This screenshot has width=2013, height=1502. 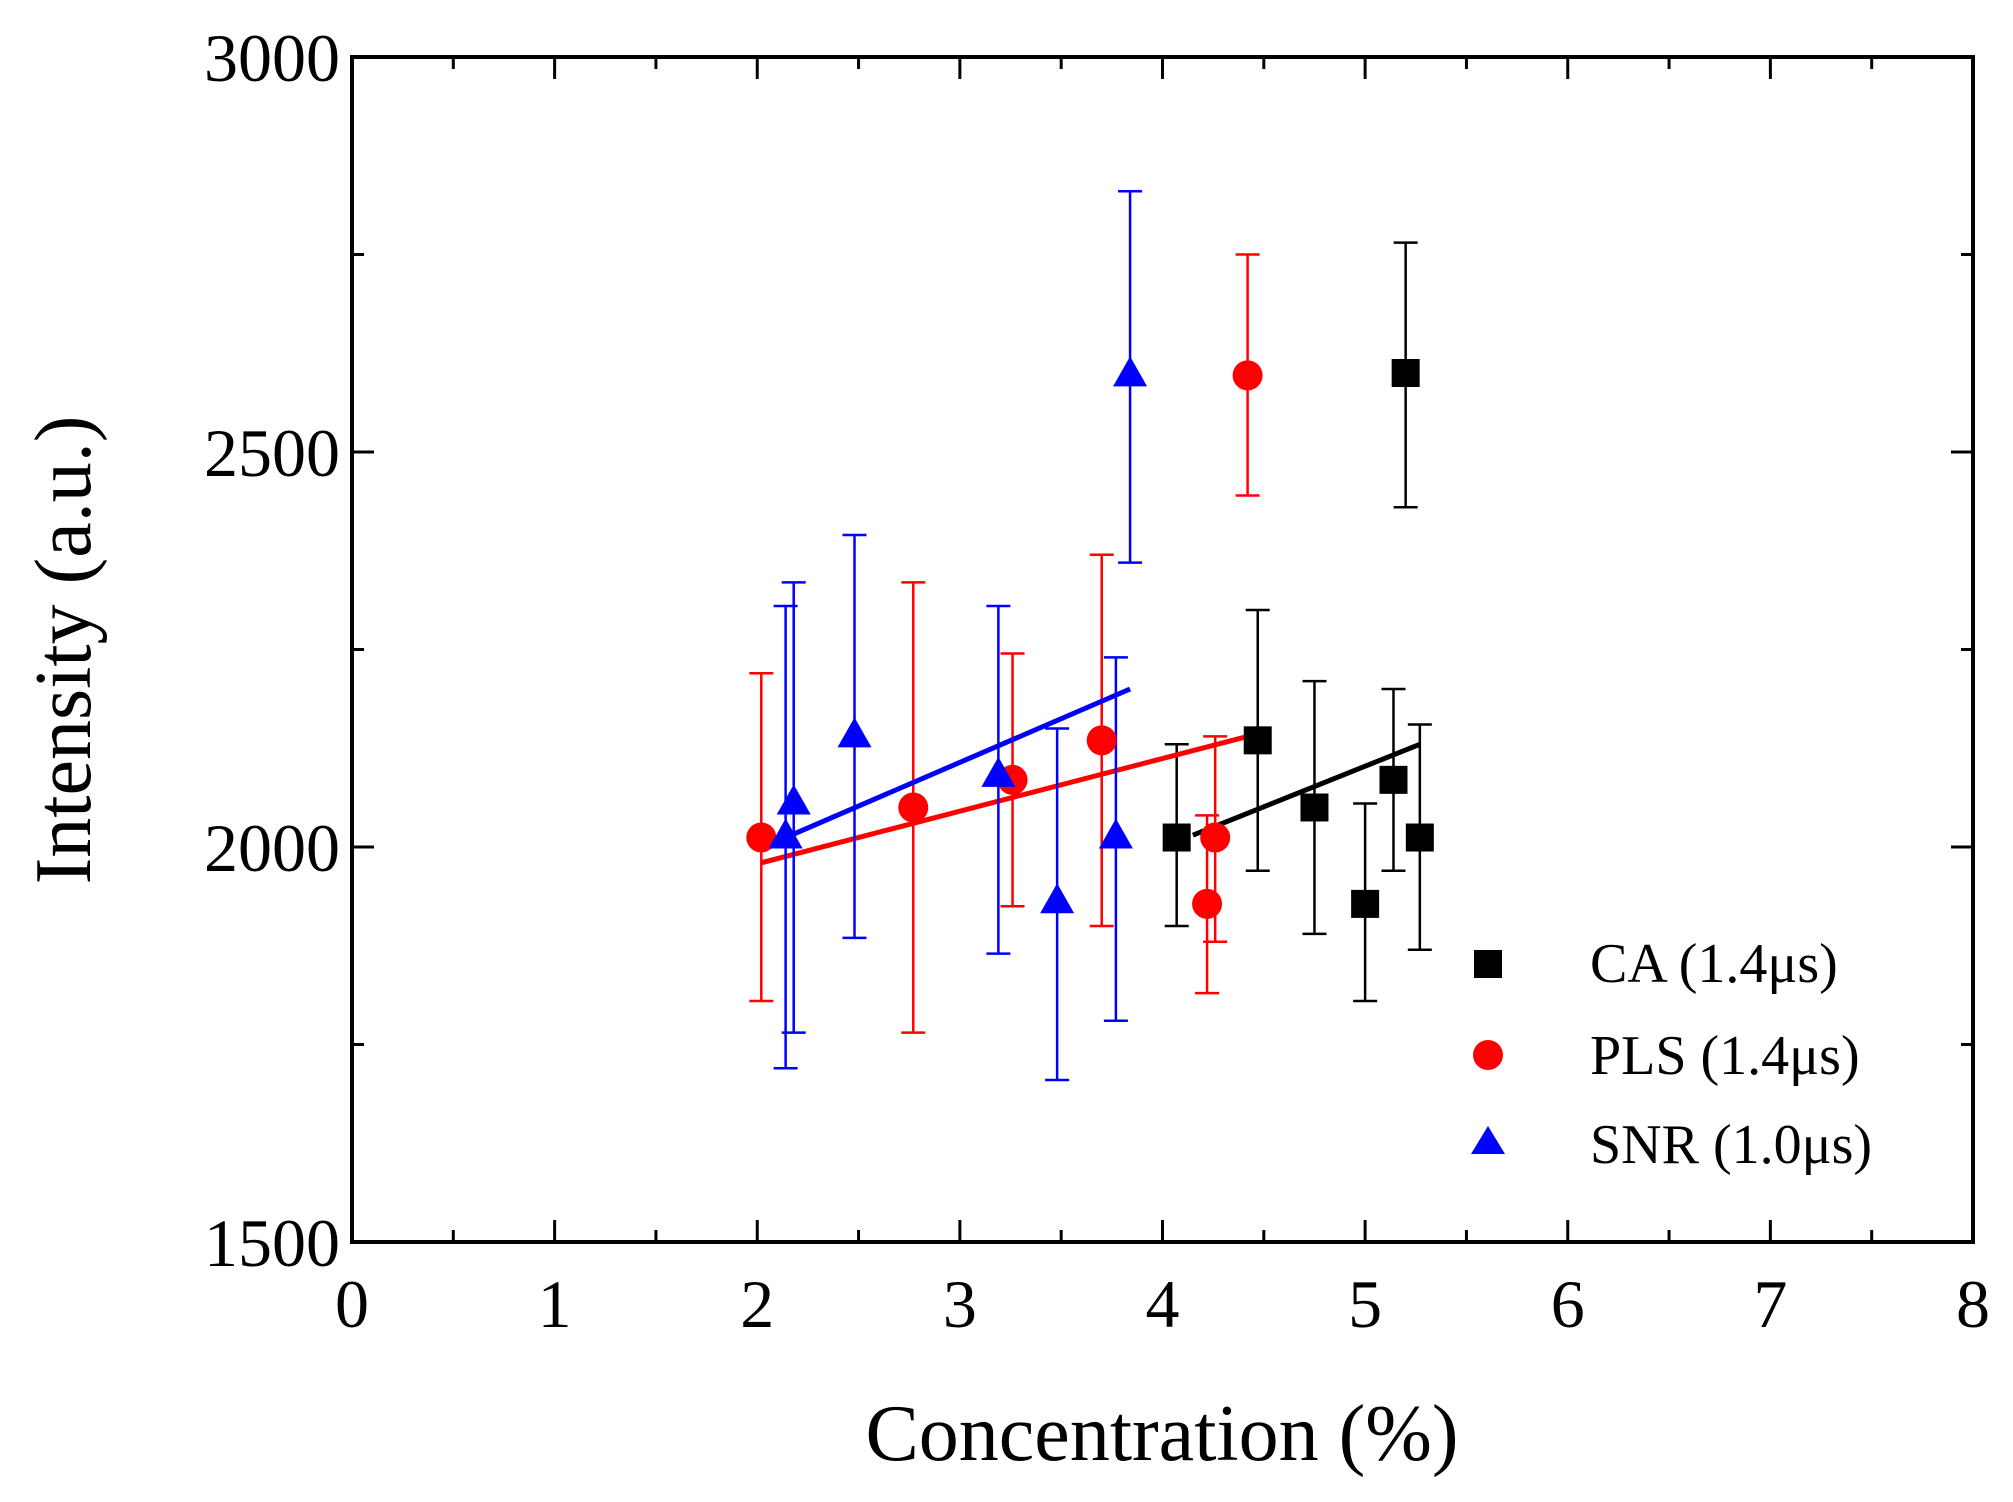 I want to click on x-axis-title: Concentration (%), so click(x=1161, y=1434).